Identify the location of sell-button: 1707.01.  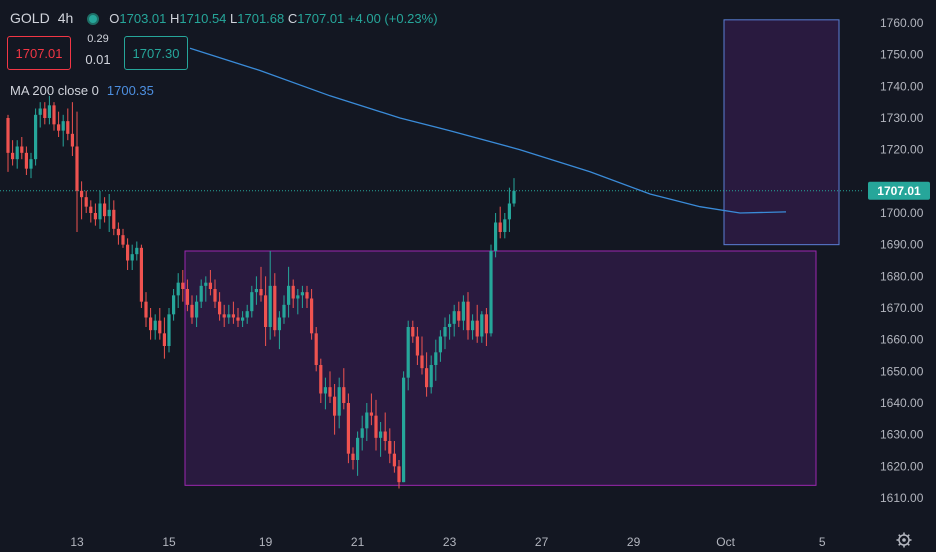
(39, 53).